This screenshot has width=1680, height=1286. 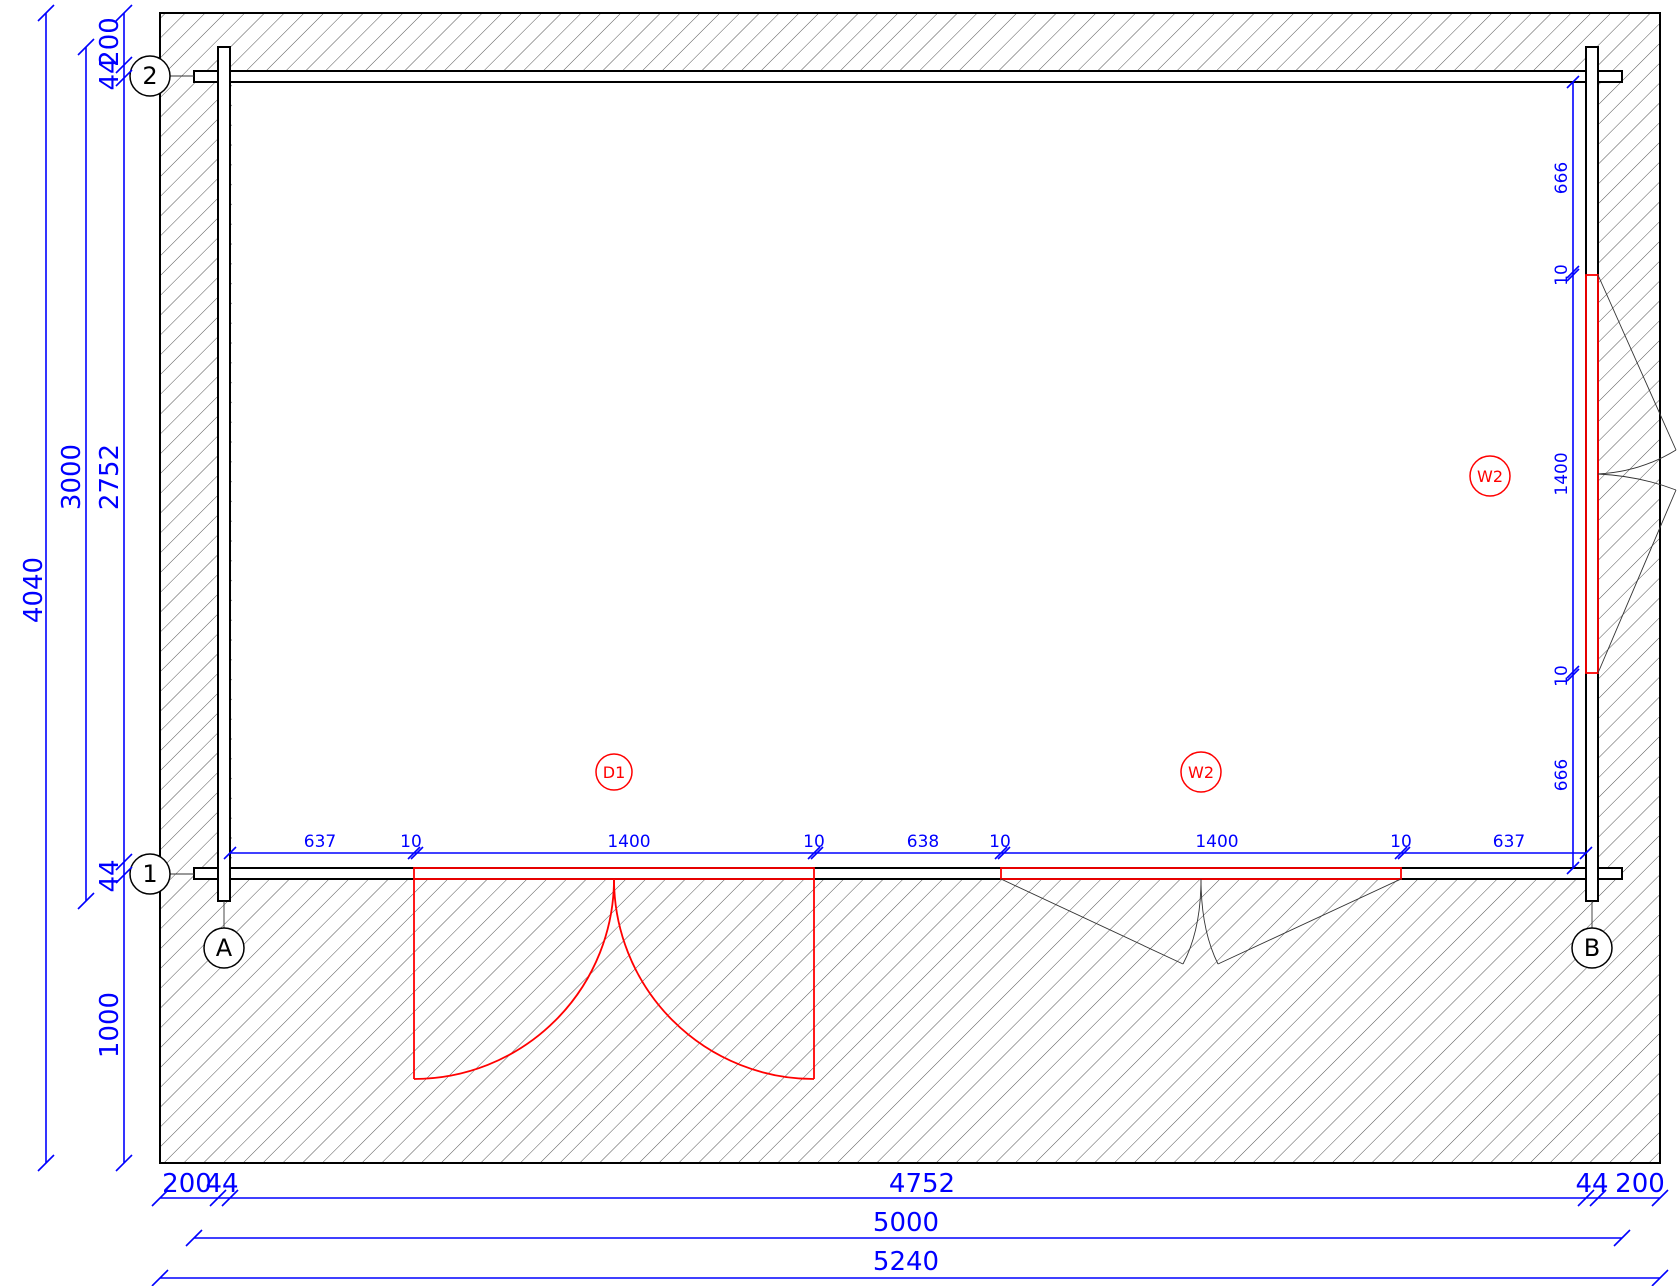 I want to click on grid-label-a: A, so click(x=224, y=948).